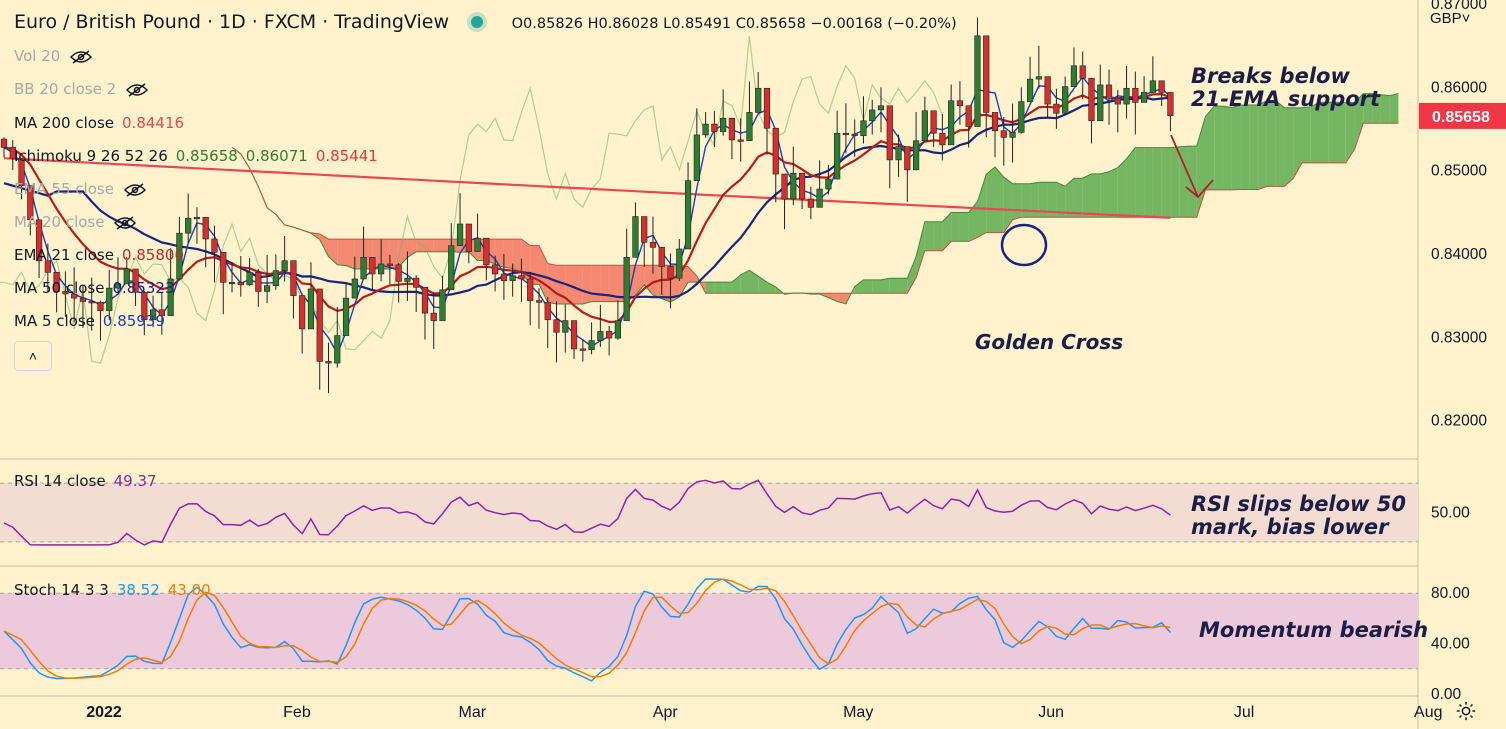 This screenshot has height=729, width=1506. What do you see at coordinates (346, 156) in the screenshot?
I see `legend-ichimoku-v3: 0.85441` at bounding box center [346, 156].